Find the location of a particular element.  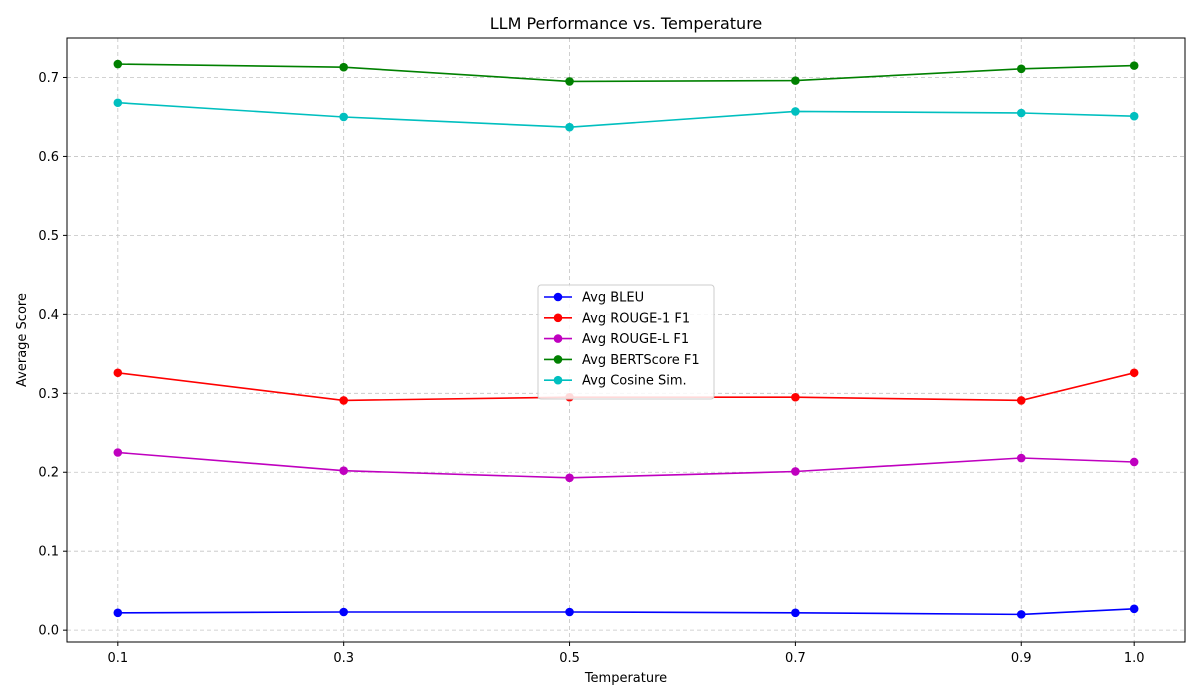

y-tick-label: 0.1 is located at coordinates (48, 552).